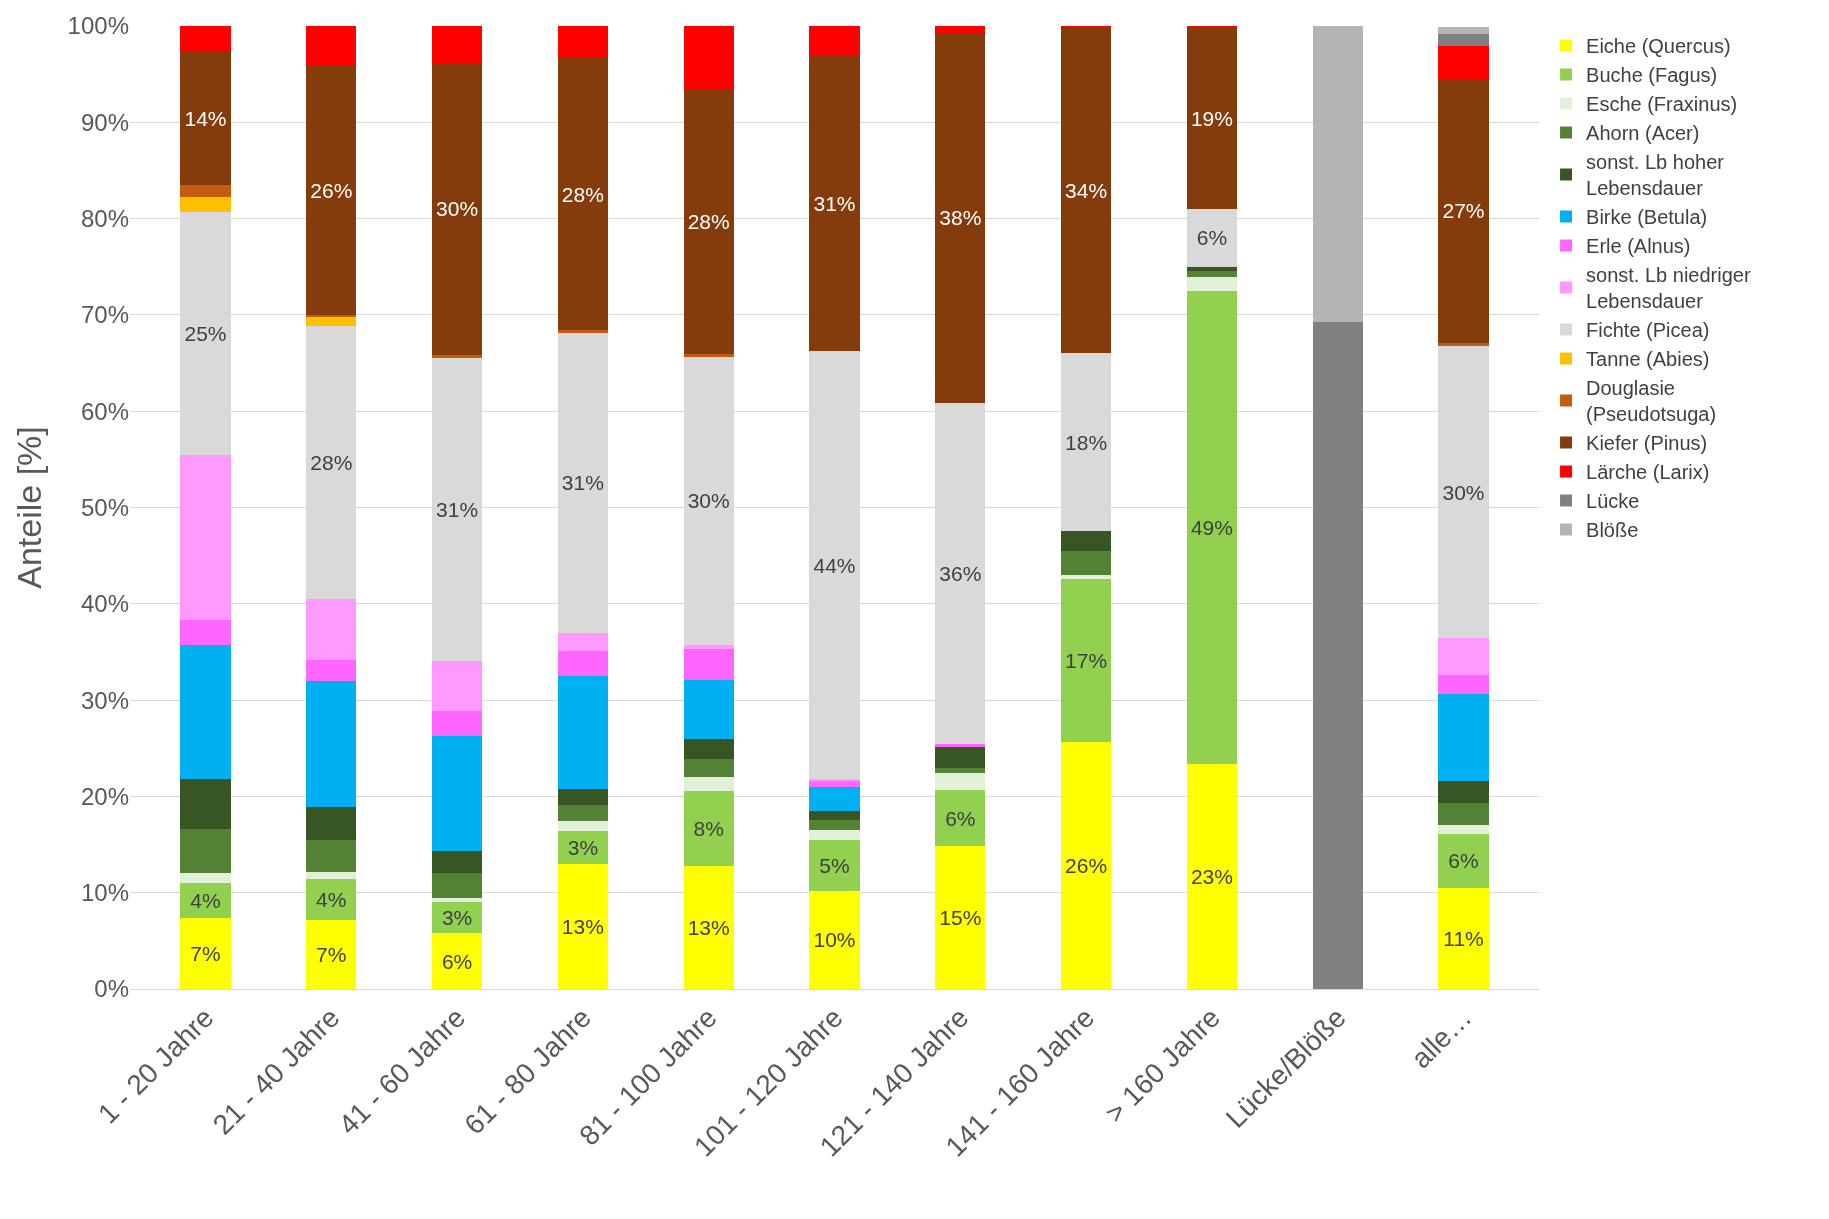 Image resolution: width=1829 pixels, height=1219 pixels. I want to click on data-label: 28%, so click(708, 221).